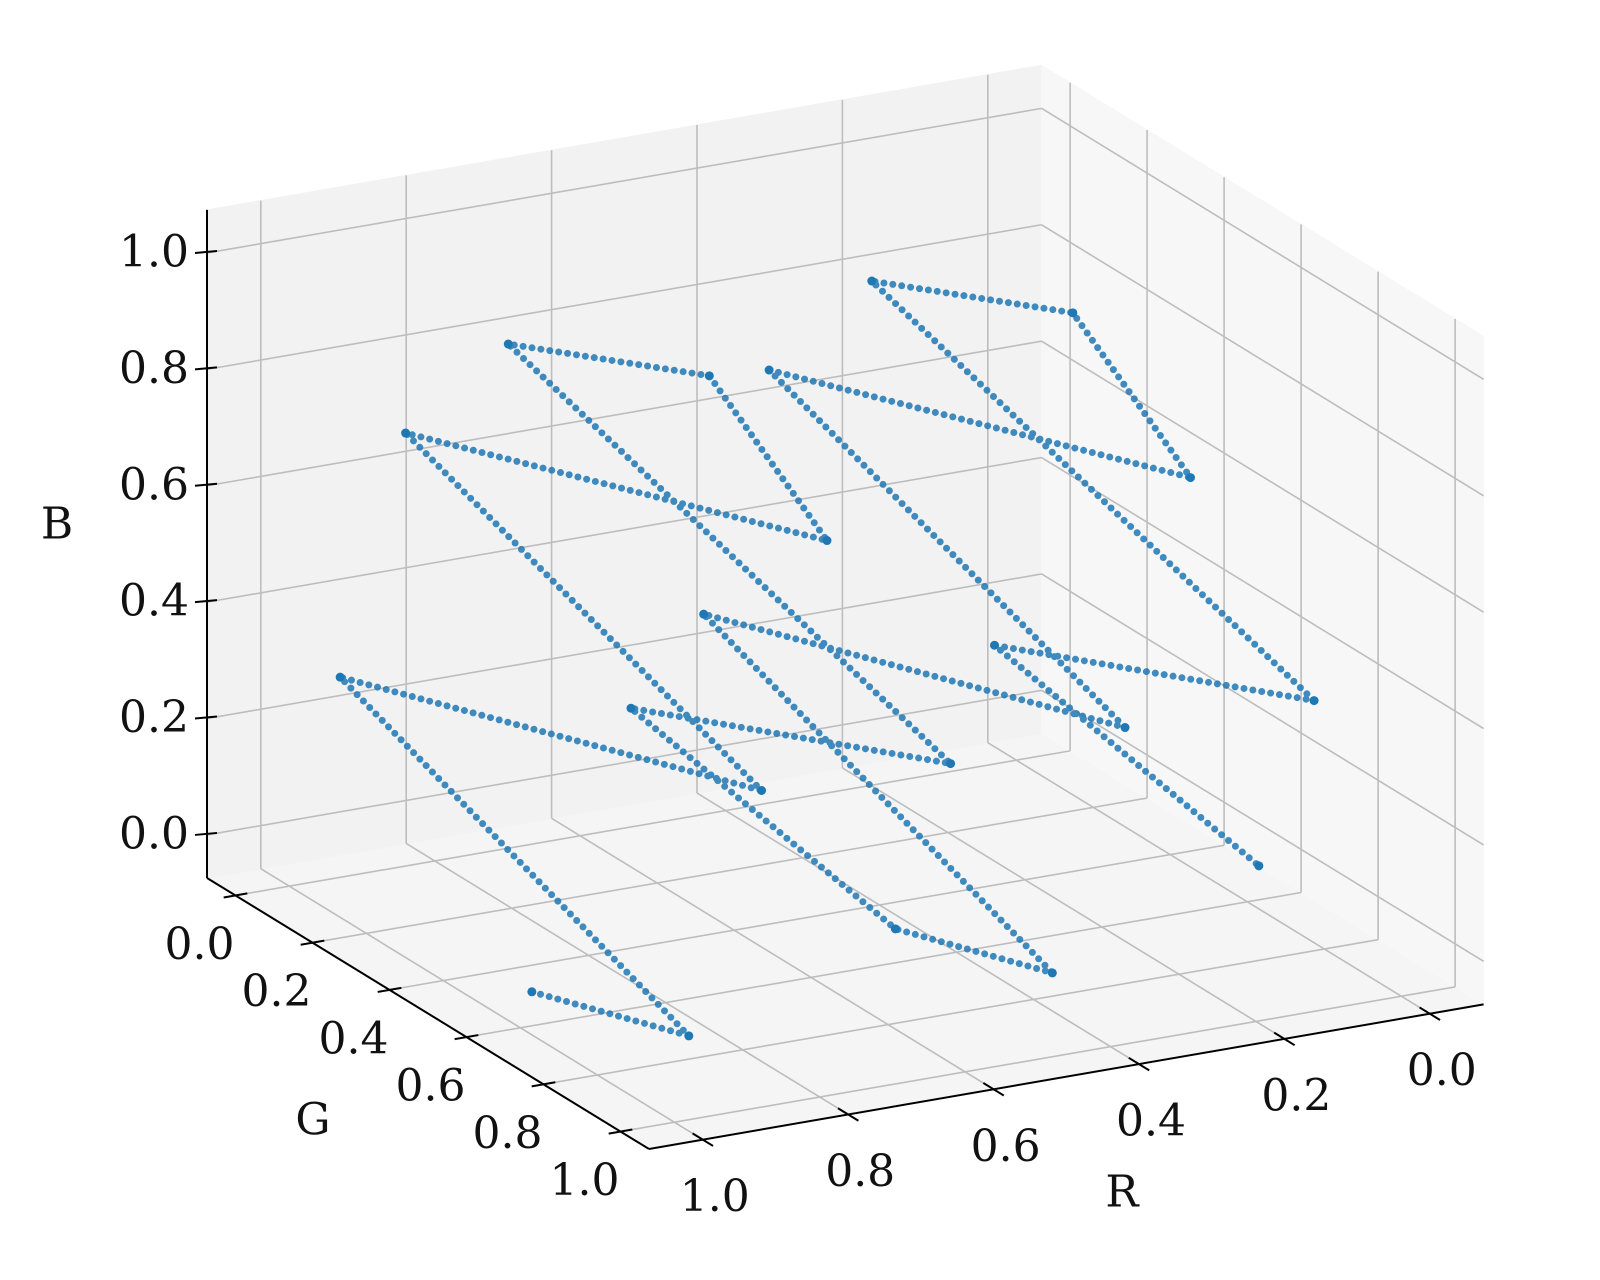  Describe the element at coordinates (312, 1120) in the screenshot. I see `y-axis-label: G` at that location.